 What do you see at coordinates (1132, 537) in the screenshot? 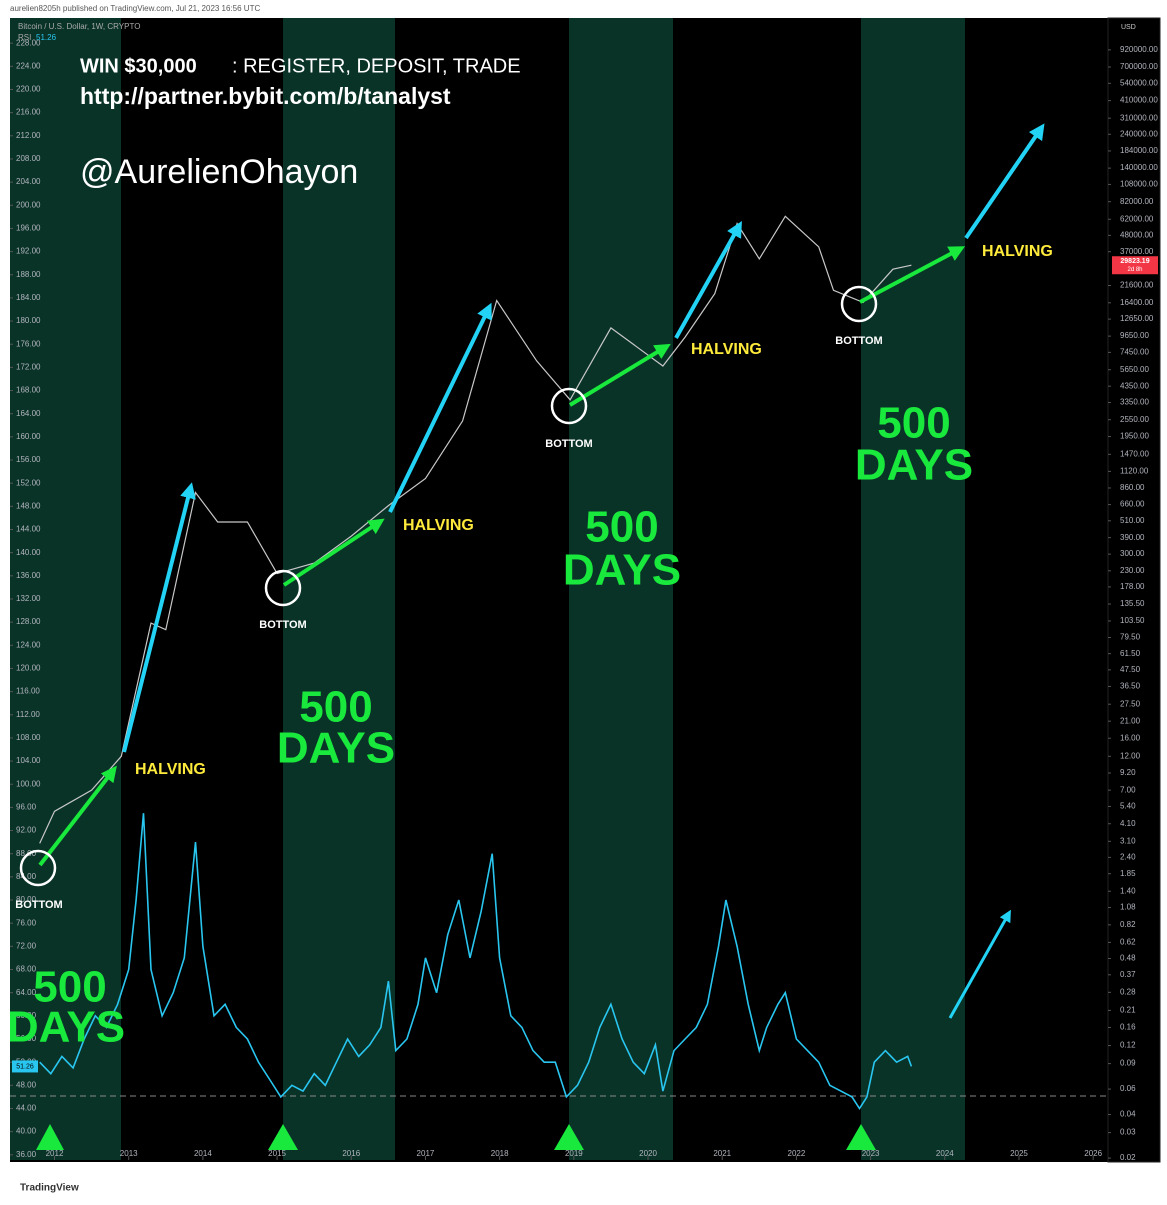
I see `y2-tick-label: 390.00` at bounding box center [1132, 537].